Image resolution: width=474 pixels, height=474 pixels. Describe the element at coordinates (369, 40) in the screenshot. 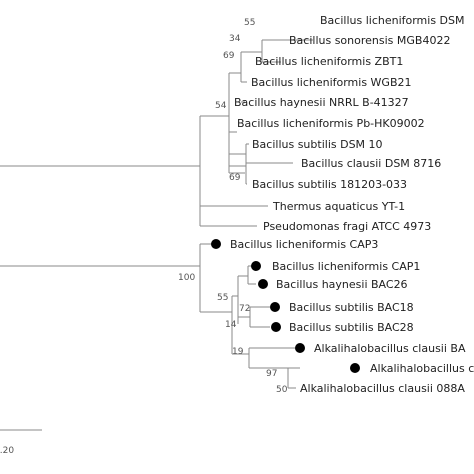

I see `taxon-label: Bacillus sonorensis MGB4022` at that location.